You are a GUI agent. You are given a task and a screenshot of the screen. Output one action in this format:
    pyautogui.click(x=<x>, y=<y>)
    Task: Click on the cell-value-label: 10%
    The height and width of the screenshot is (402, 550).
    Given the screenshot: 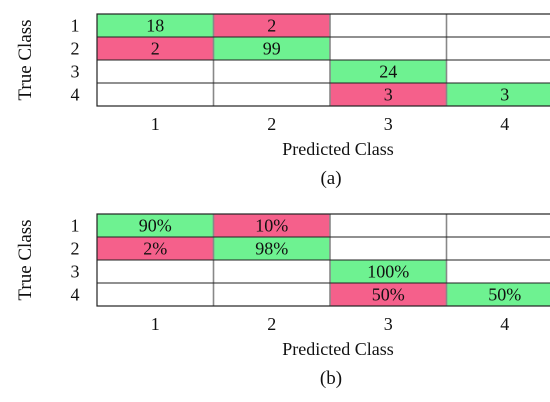 What is the action you would take?
    pyautogui.click(x=271, y=226)
    